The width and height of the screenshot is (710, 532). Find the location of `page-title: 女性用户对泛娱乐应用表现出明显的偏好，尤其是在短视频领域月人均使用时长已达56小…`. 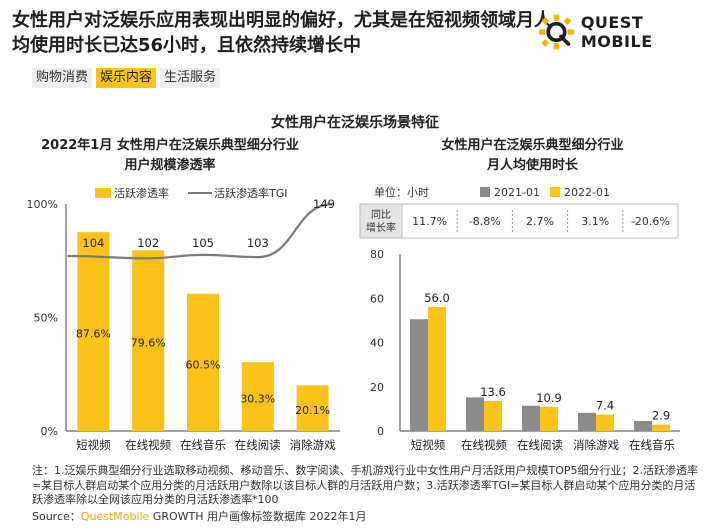

page-title: 女性用户对泛娱乐应用表现出明显的偏好，尤其是在短视频领域月人均使用时长已达56小… is located at coordinates (282, 33).